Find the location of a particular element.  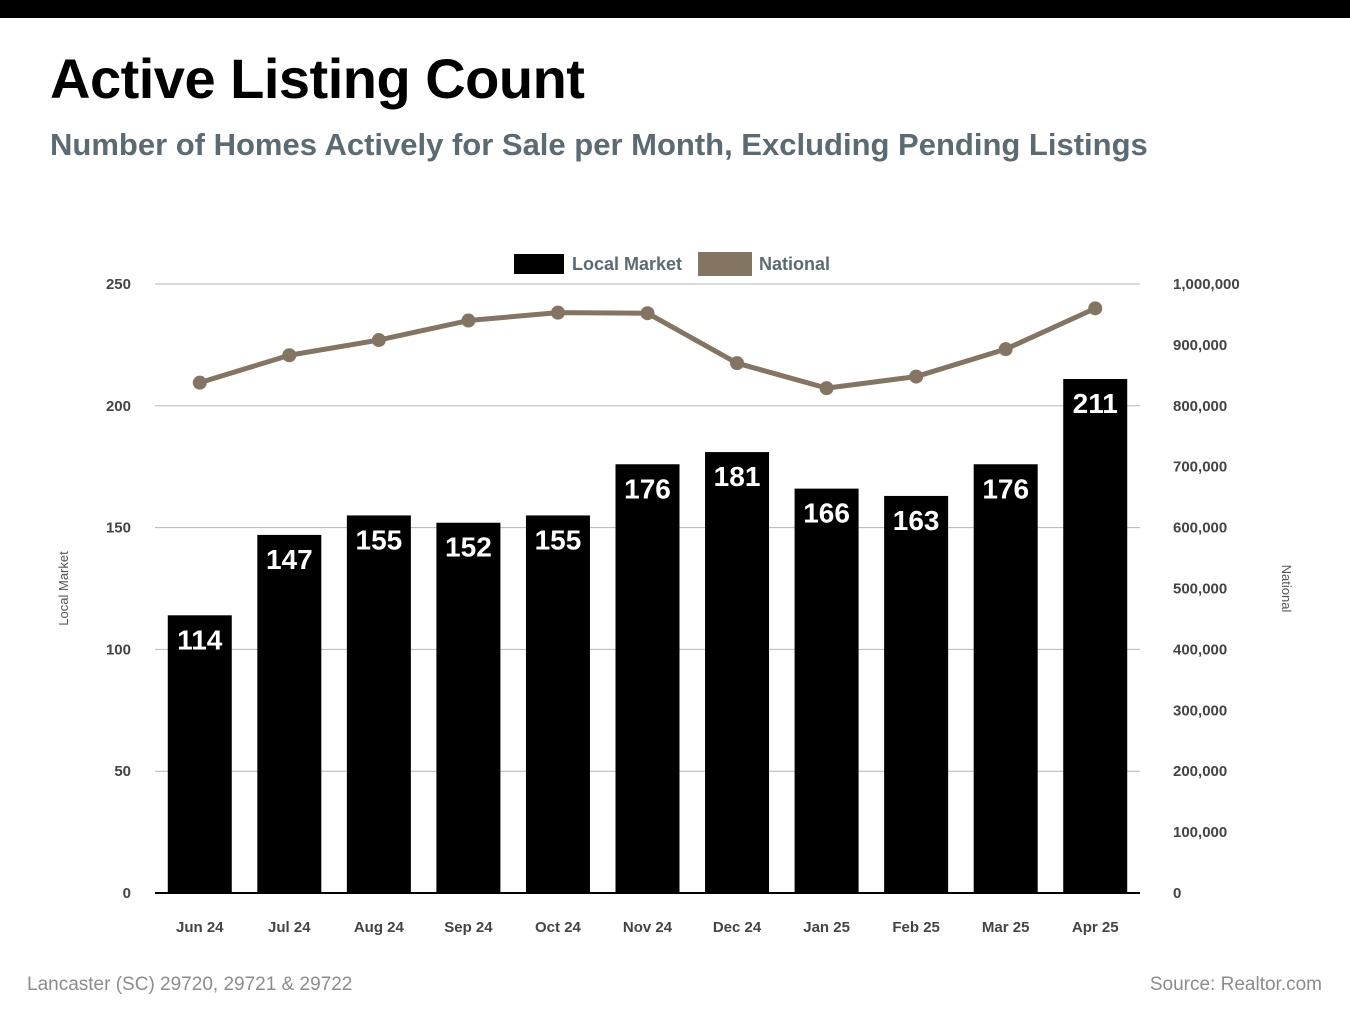

national-series-line is located at coordinates (648, 348).